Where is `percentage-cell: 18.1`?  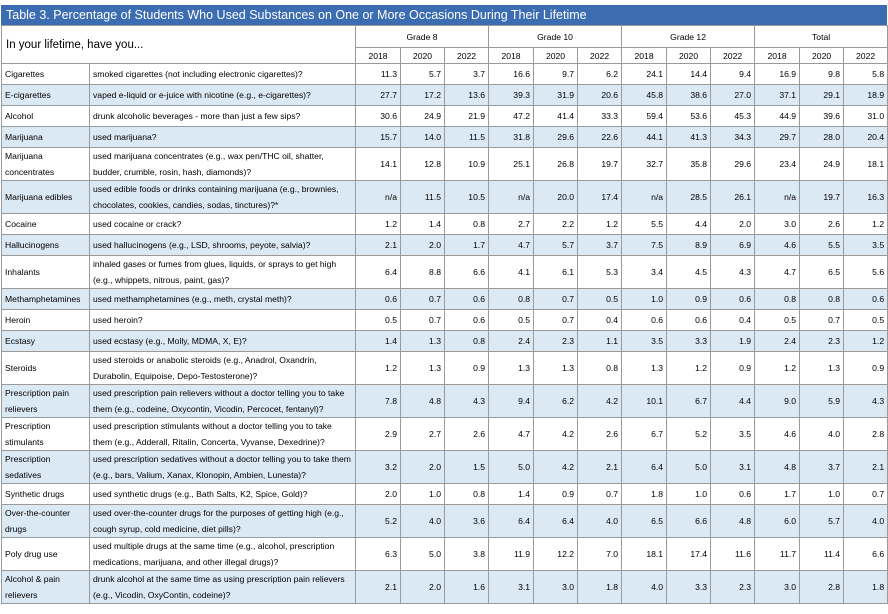 percentage-cell: 18.1 is located at coordinates (644, 554).